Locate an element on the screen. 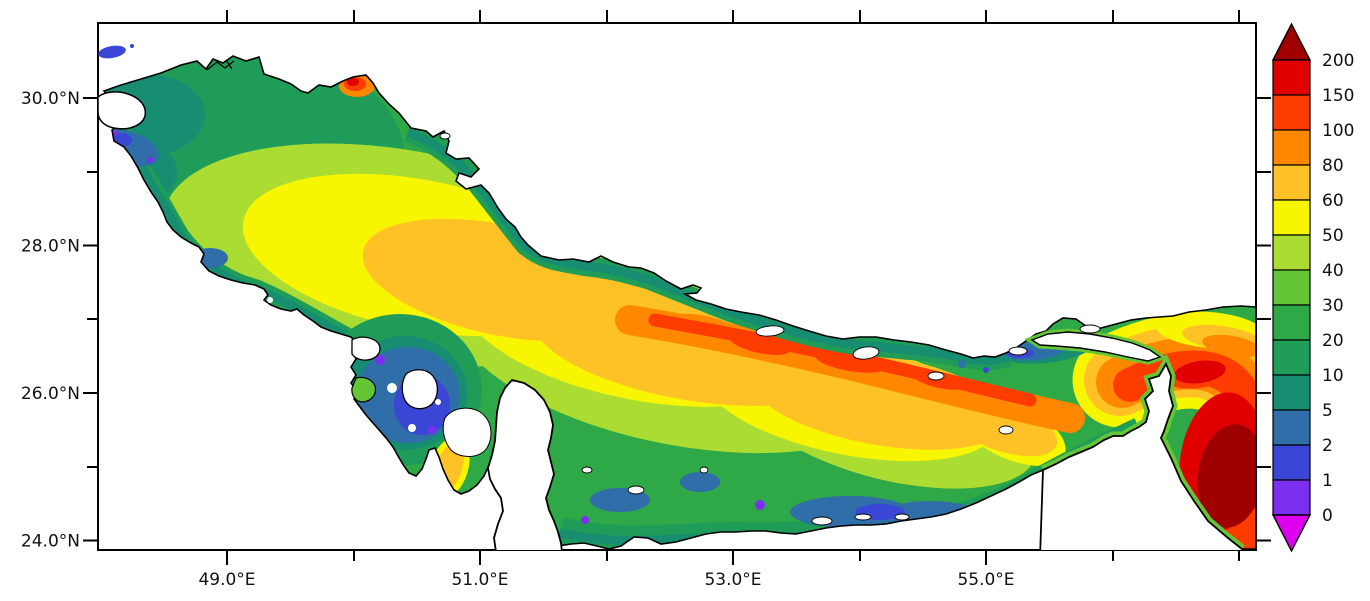  bahrain-island is located at coordinates (420, 389).